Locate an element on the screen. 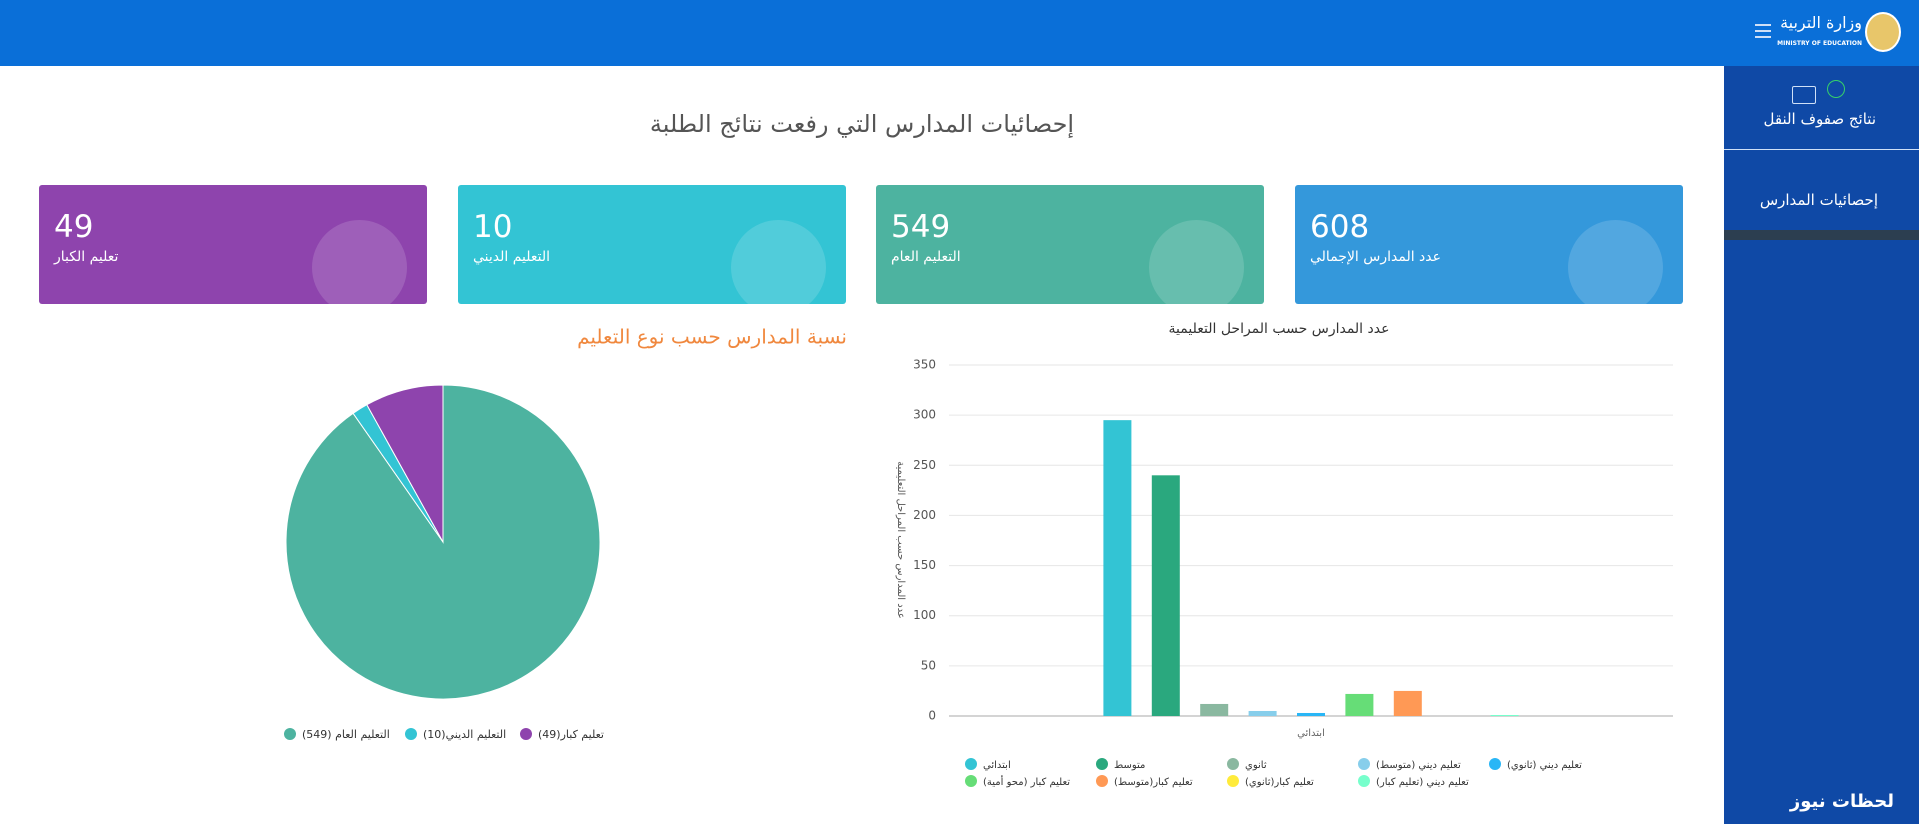 The width and height of the screenshot is (1919, 824). y-axis-label: عدد المدارس حسب المراحل التعليمية is located at coordinates (900, 540).